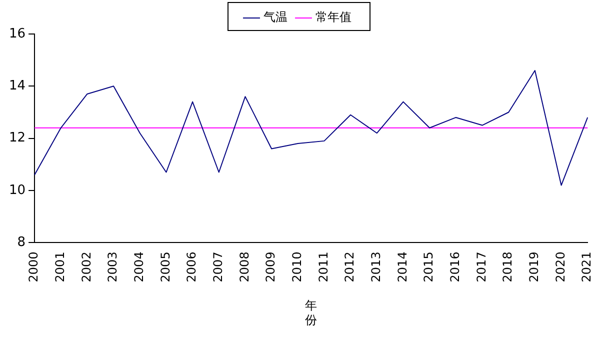 This screenshot has width=605, height=340. I want to click on y-tick-label: 16, so click(17, 34).